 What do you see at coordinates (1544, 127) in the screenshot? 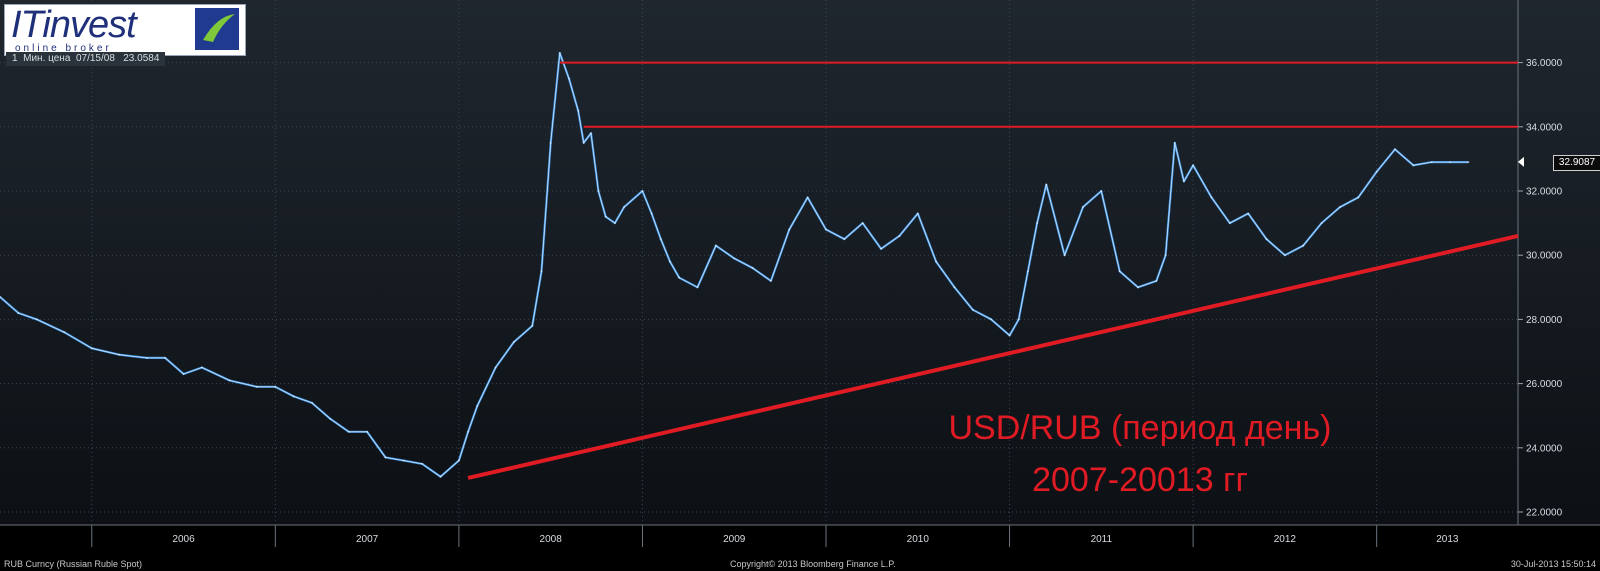
I see `y-tick-label: 34.0000` at bounding box center [1544, 127].